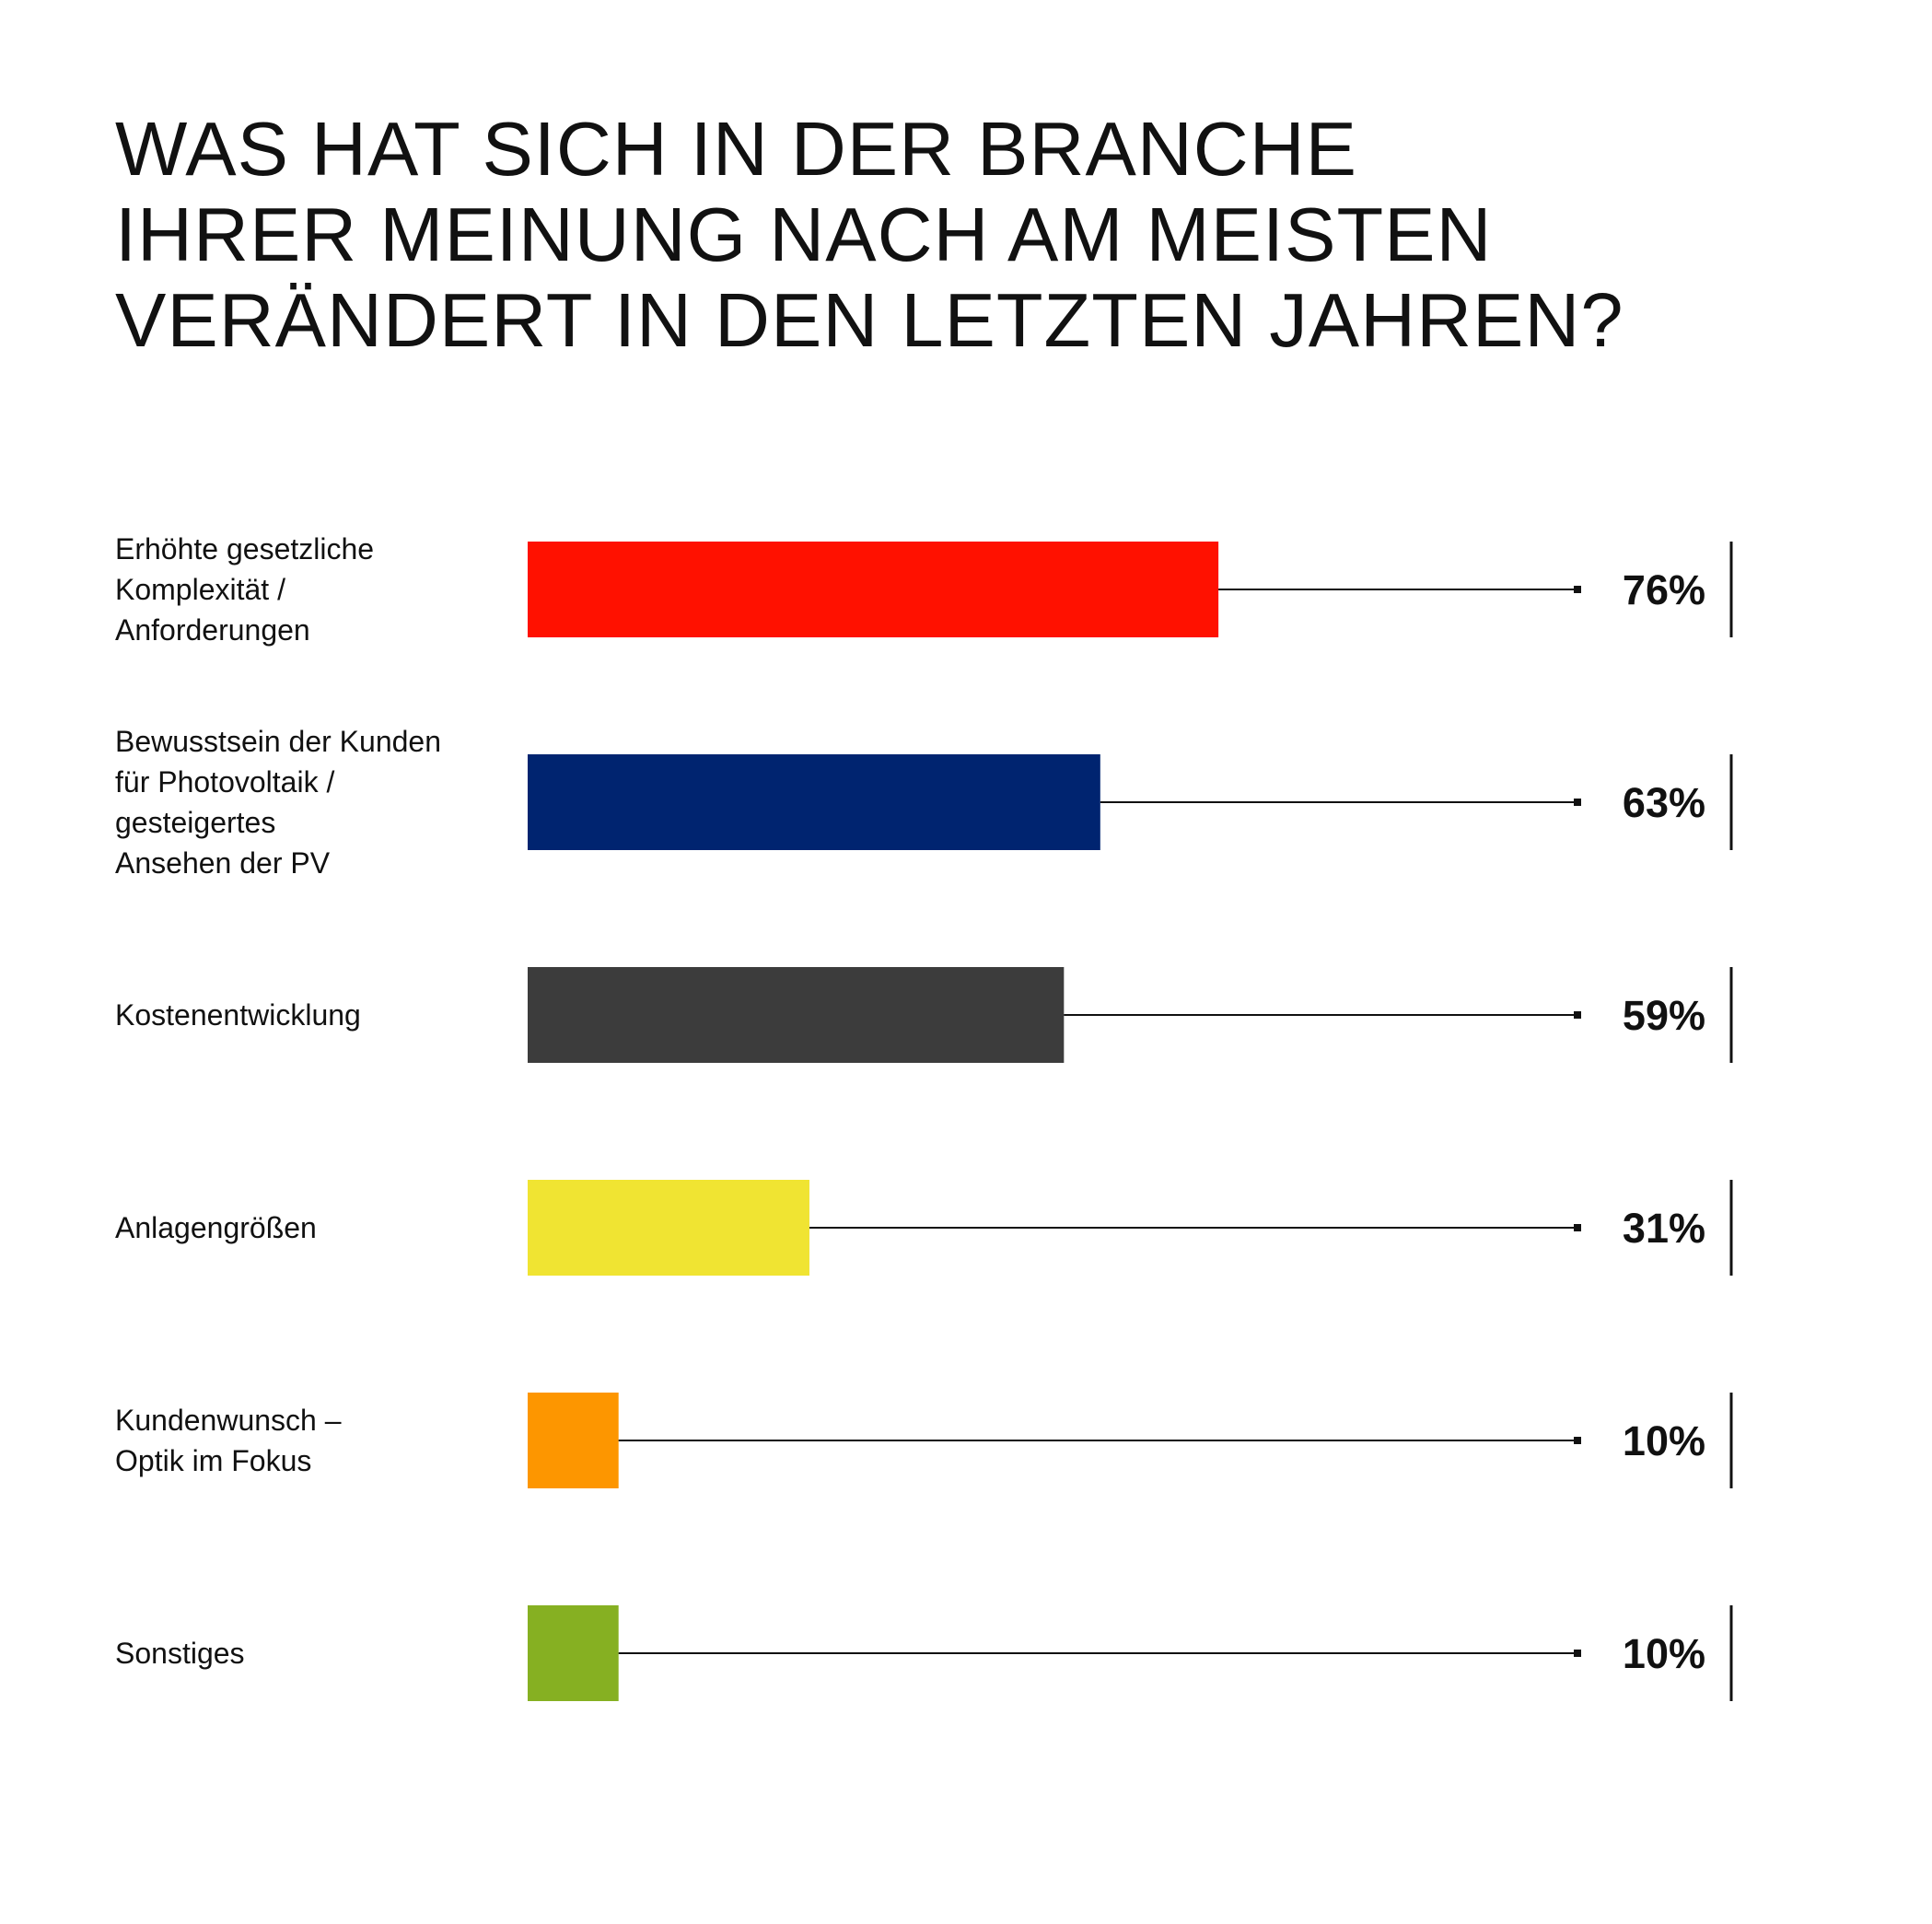 This screenshot has width=1932, height=1924. I want to click on title-line-2: IHRER MEINUNG NACH AM MEISTEN, so click(804, 234).